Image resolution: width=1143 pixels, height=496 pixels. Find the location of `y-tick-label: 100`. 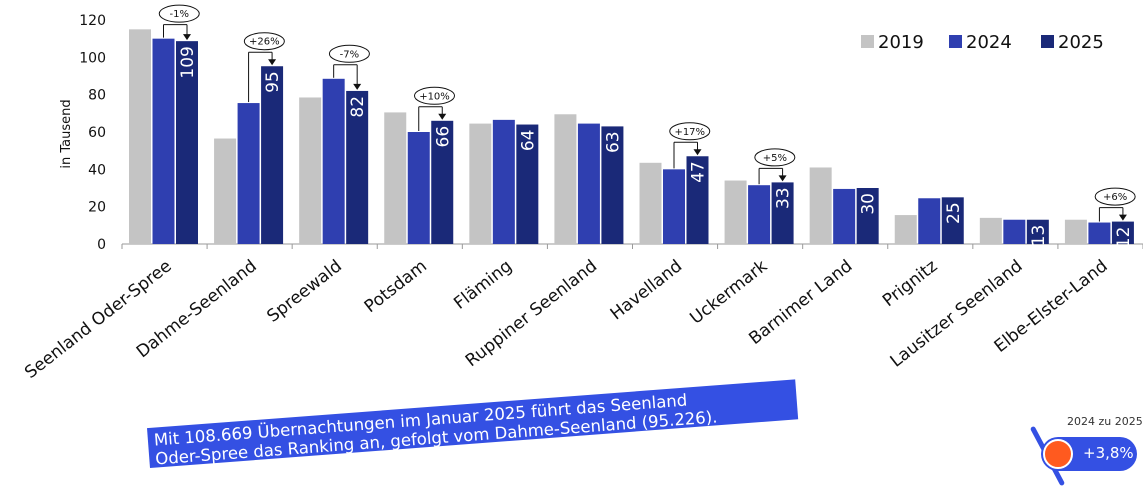

y-tick-label: 100 is located at coordinates (92, 58).